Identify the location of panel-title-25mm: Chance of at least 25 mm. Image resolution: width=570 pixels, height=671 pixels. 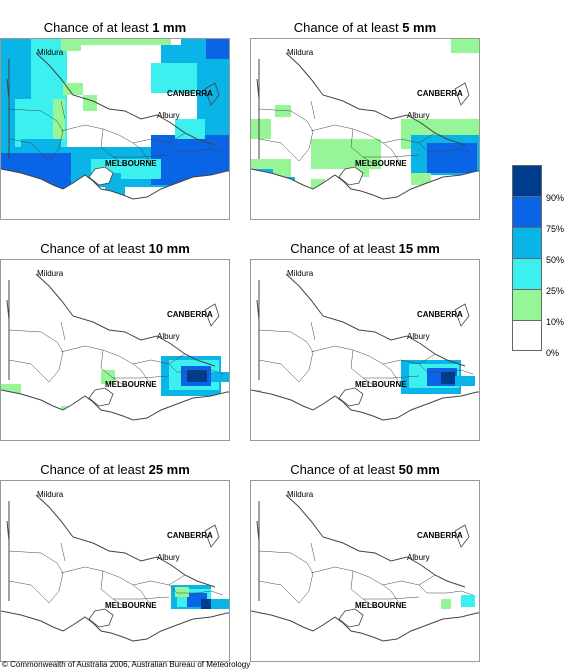
(115, 469).